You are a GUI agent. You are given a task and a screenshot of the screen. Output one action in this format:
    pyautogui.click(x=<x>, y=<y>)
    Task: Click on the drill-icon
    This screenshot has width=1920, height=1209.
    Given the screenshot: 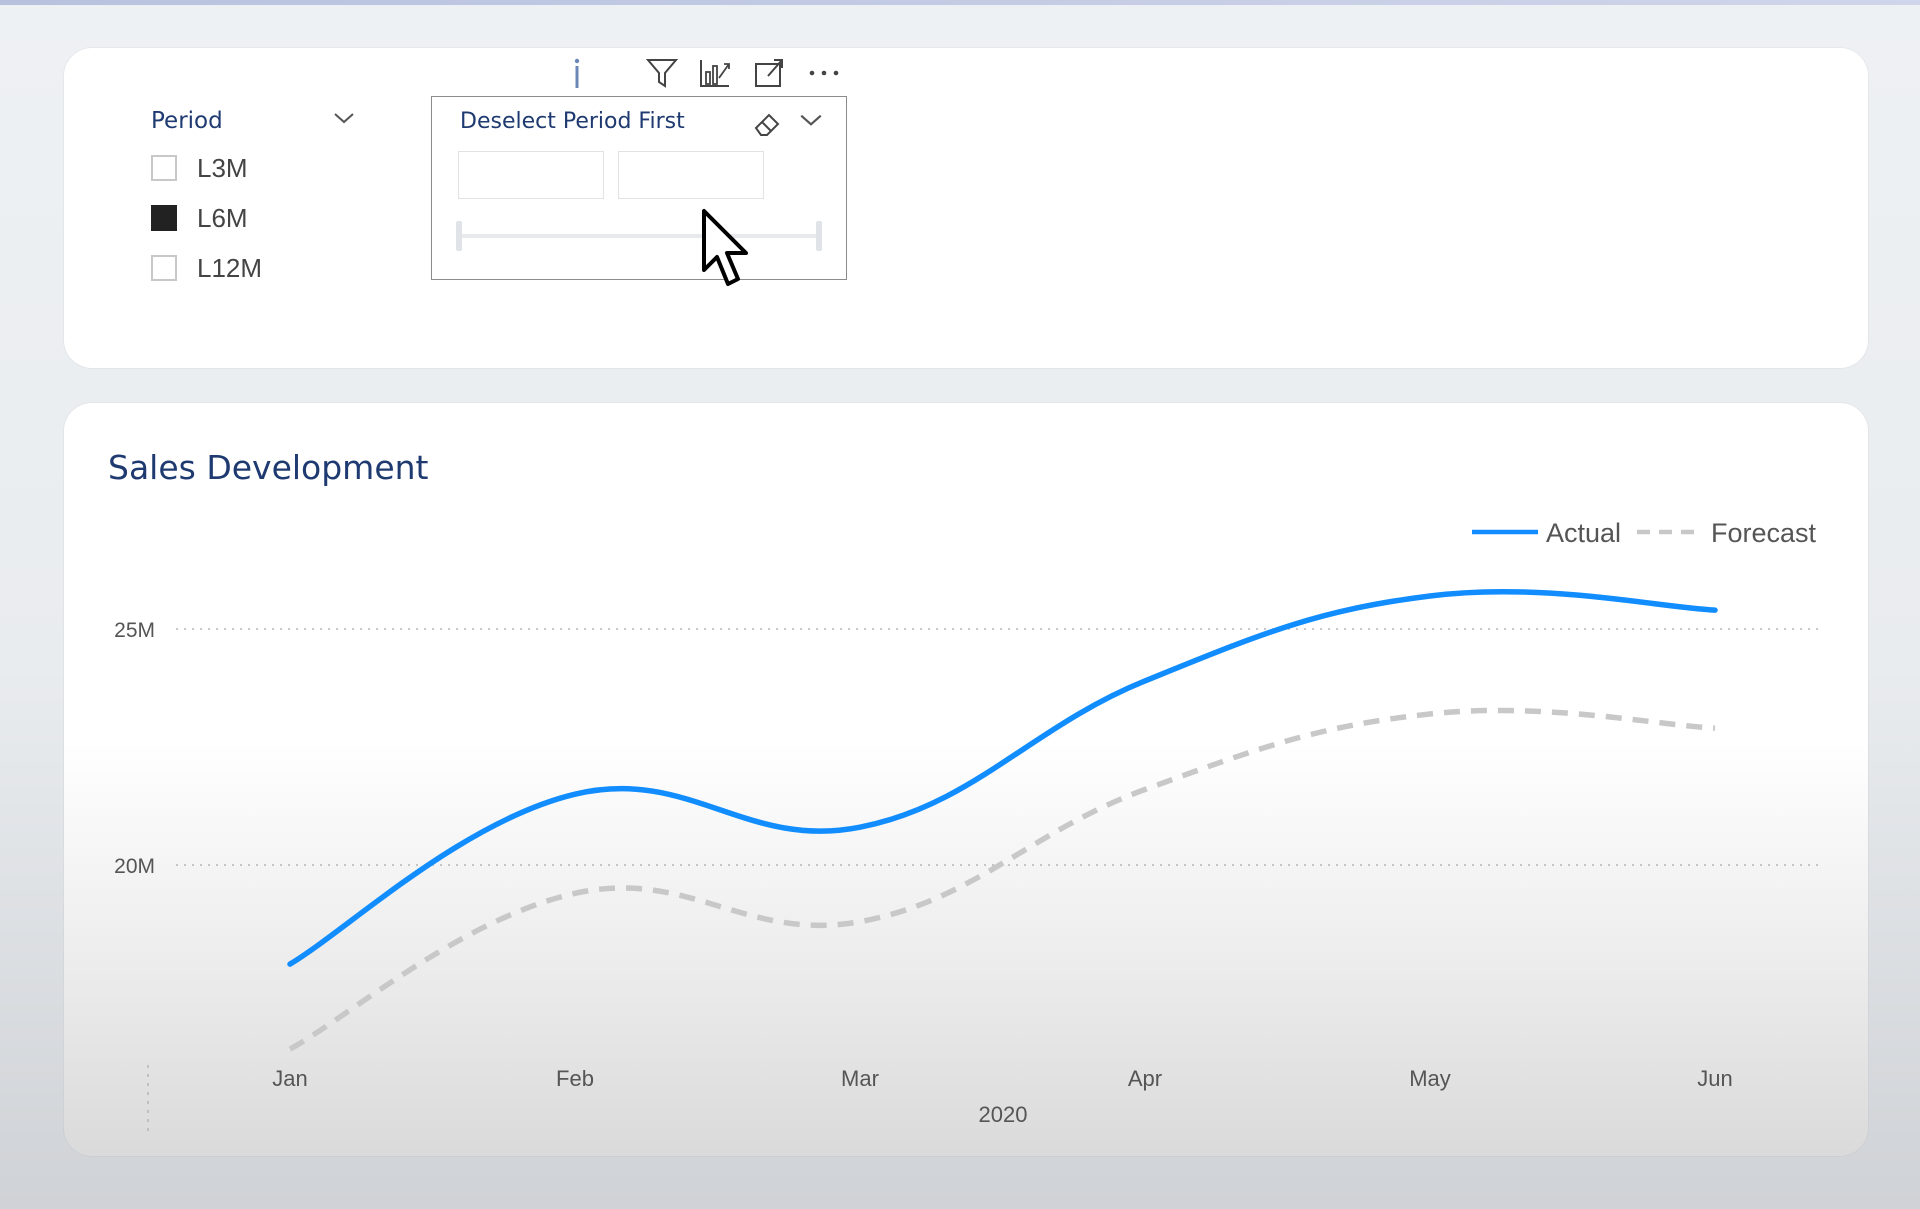 What is the action you would take?
    pyautogui.click(x=715, y=73)
    